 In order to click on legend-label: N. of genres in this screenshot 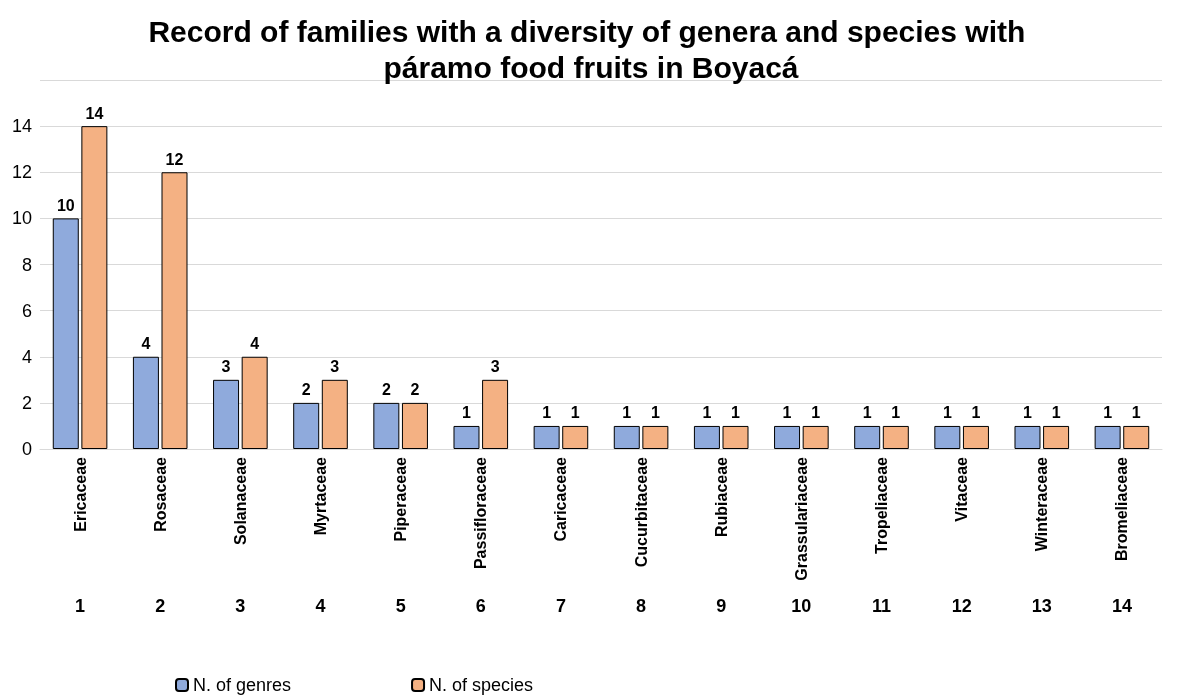, I will do `click(242, 685)`.